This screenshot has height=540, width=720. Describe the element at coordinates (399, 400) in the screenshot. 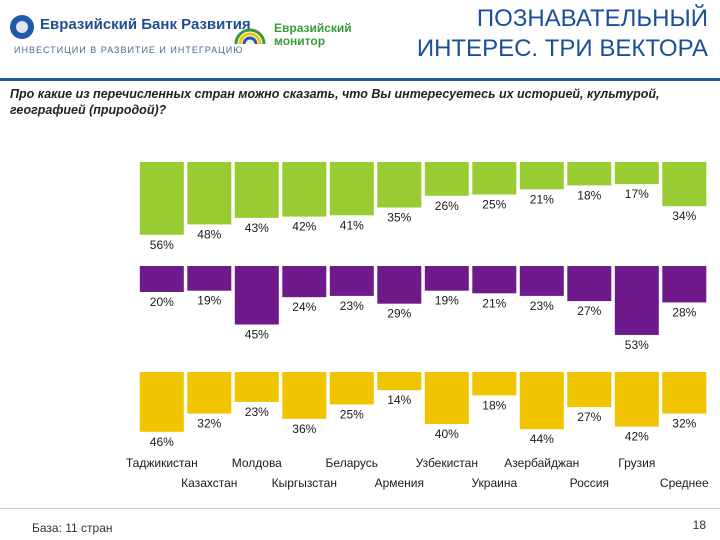

I see `data-label-s3-6: 14%` at that location.